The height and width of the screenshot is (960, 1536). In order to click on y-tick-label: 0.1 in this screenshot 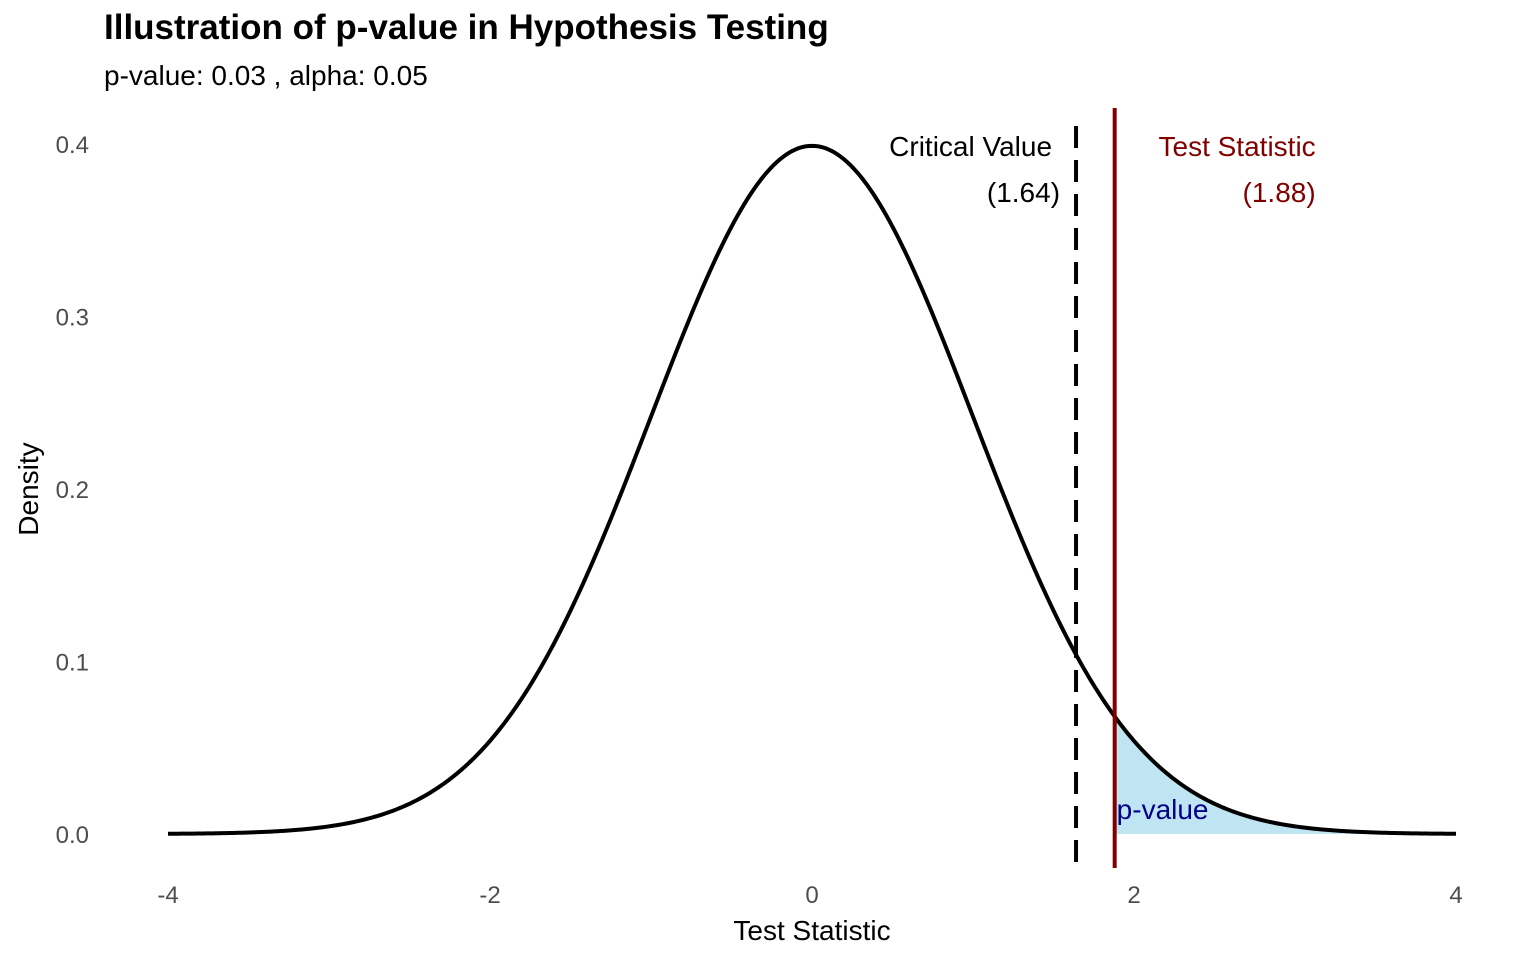, I will do `click(72, 663)`.